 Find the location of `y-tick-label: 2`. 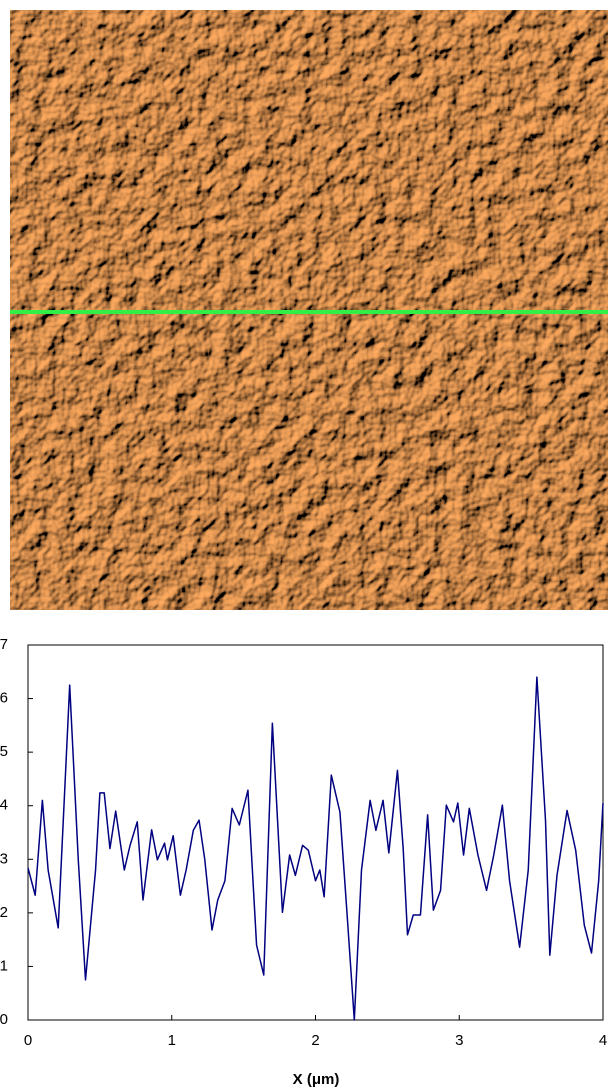

y-tick-label: 2 is located at coordinates (4, 912).